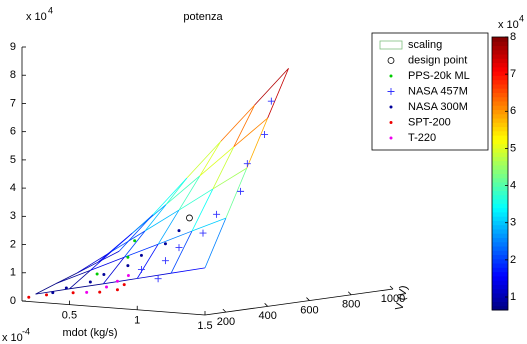  I want to click on legend-label: T-220, so click(422, 138).